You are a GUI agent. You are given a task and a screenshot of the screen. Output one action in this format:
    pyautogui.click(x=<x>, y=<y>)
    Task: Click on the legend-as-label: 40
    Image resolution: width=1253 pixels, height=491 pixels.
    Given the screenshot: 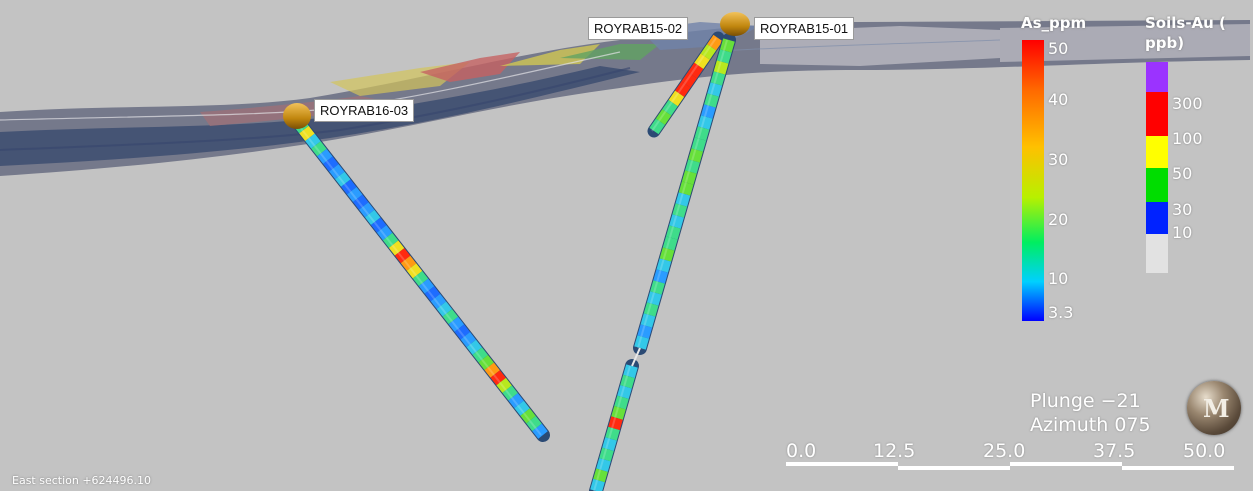 What is the action you would take?
    pyautogui.click(x=1058, y=99)
    